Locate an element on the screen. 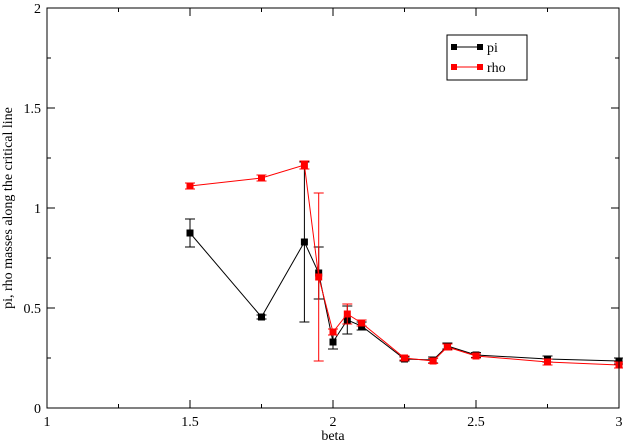  y-tick-label: 2 is located at coordinates (37, 9).